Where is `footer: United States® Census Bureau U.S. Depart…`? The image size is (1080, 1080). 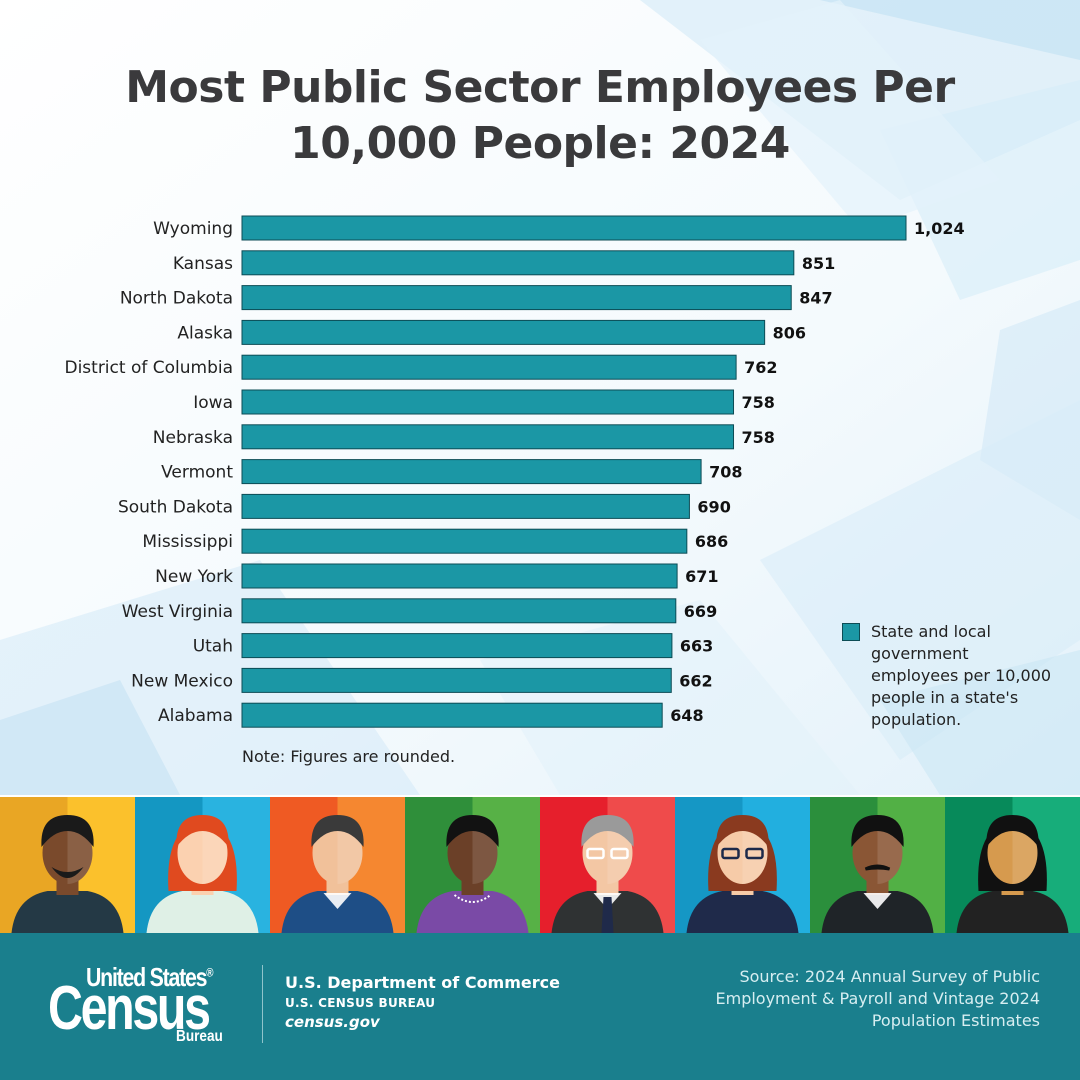
footer: United States® Census Bureau U.S. Depart… is located at coordinates (540, 1006).